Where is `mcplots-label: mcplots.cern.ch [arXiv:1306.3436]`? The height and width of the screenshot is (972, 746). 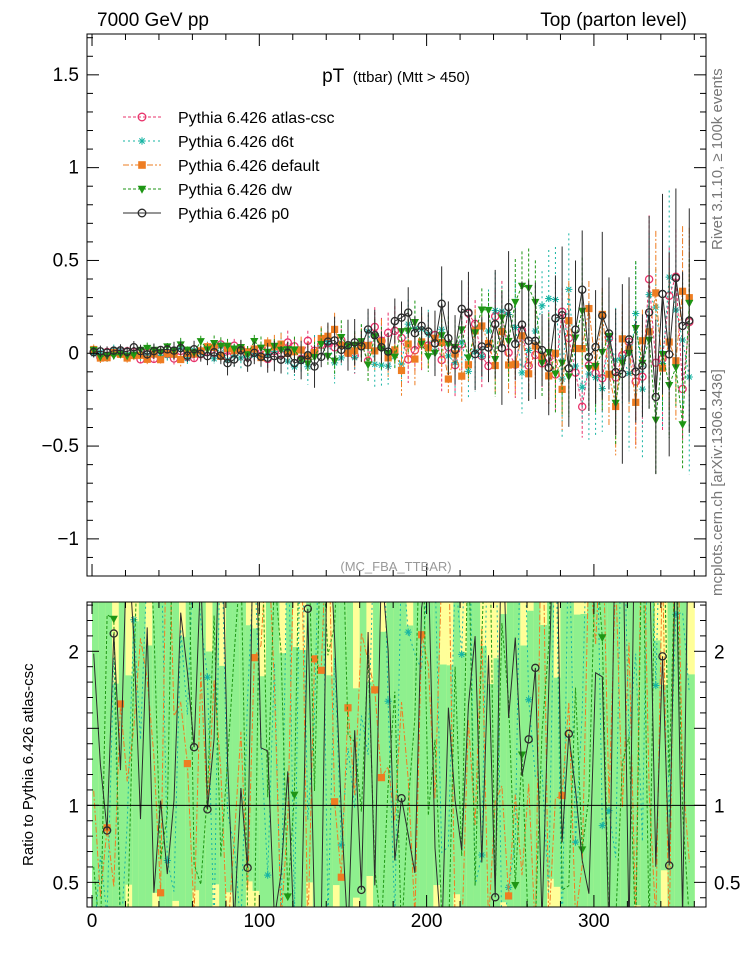 mcplots-label: mcplots.cern.ch [arXiv:1306.3436] is located at coordinates (717, 482).